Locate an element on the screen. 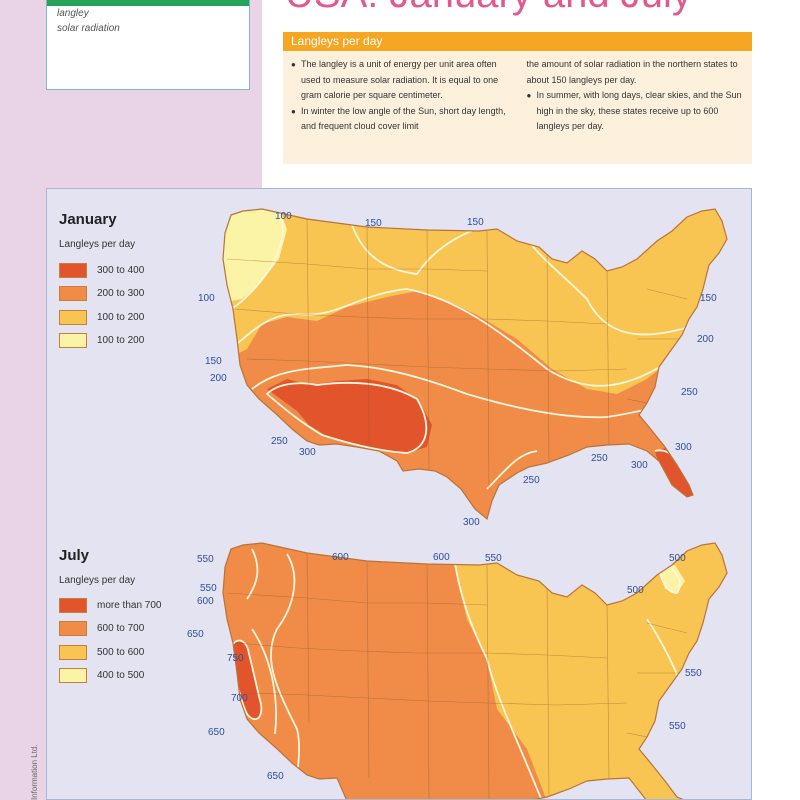 This screenshot has width=800, height=800. july-legend-item: 400 to 500 is located at coordinates (101, 675).